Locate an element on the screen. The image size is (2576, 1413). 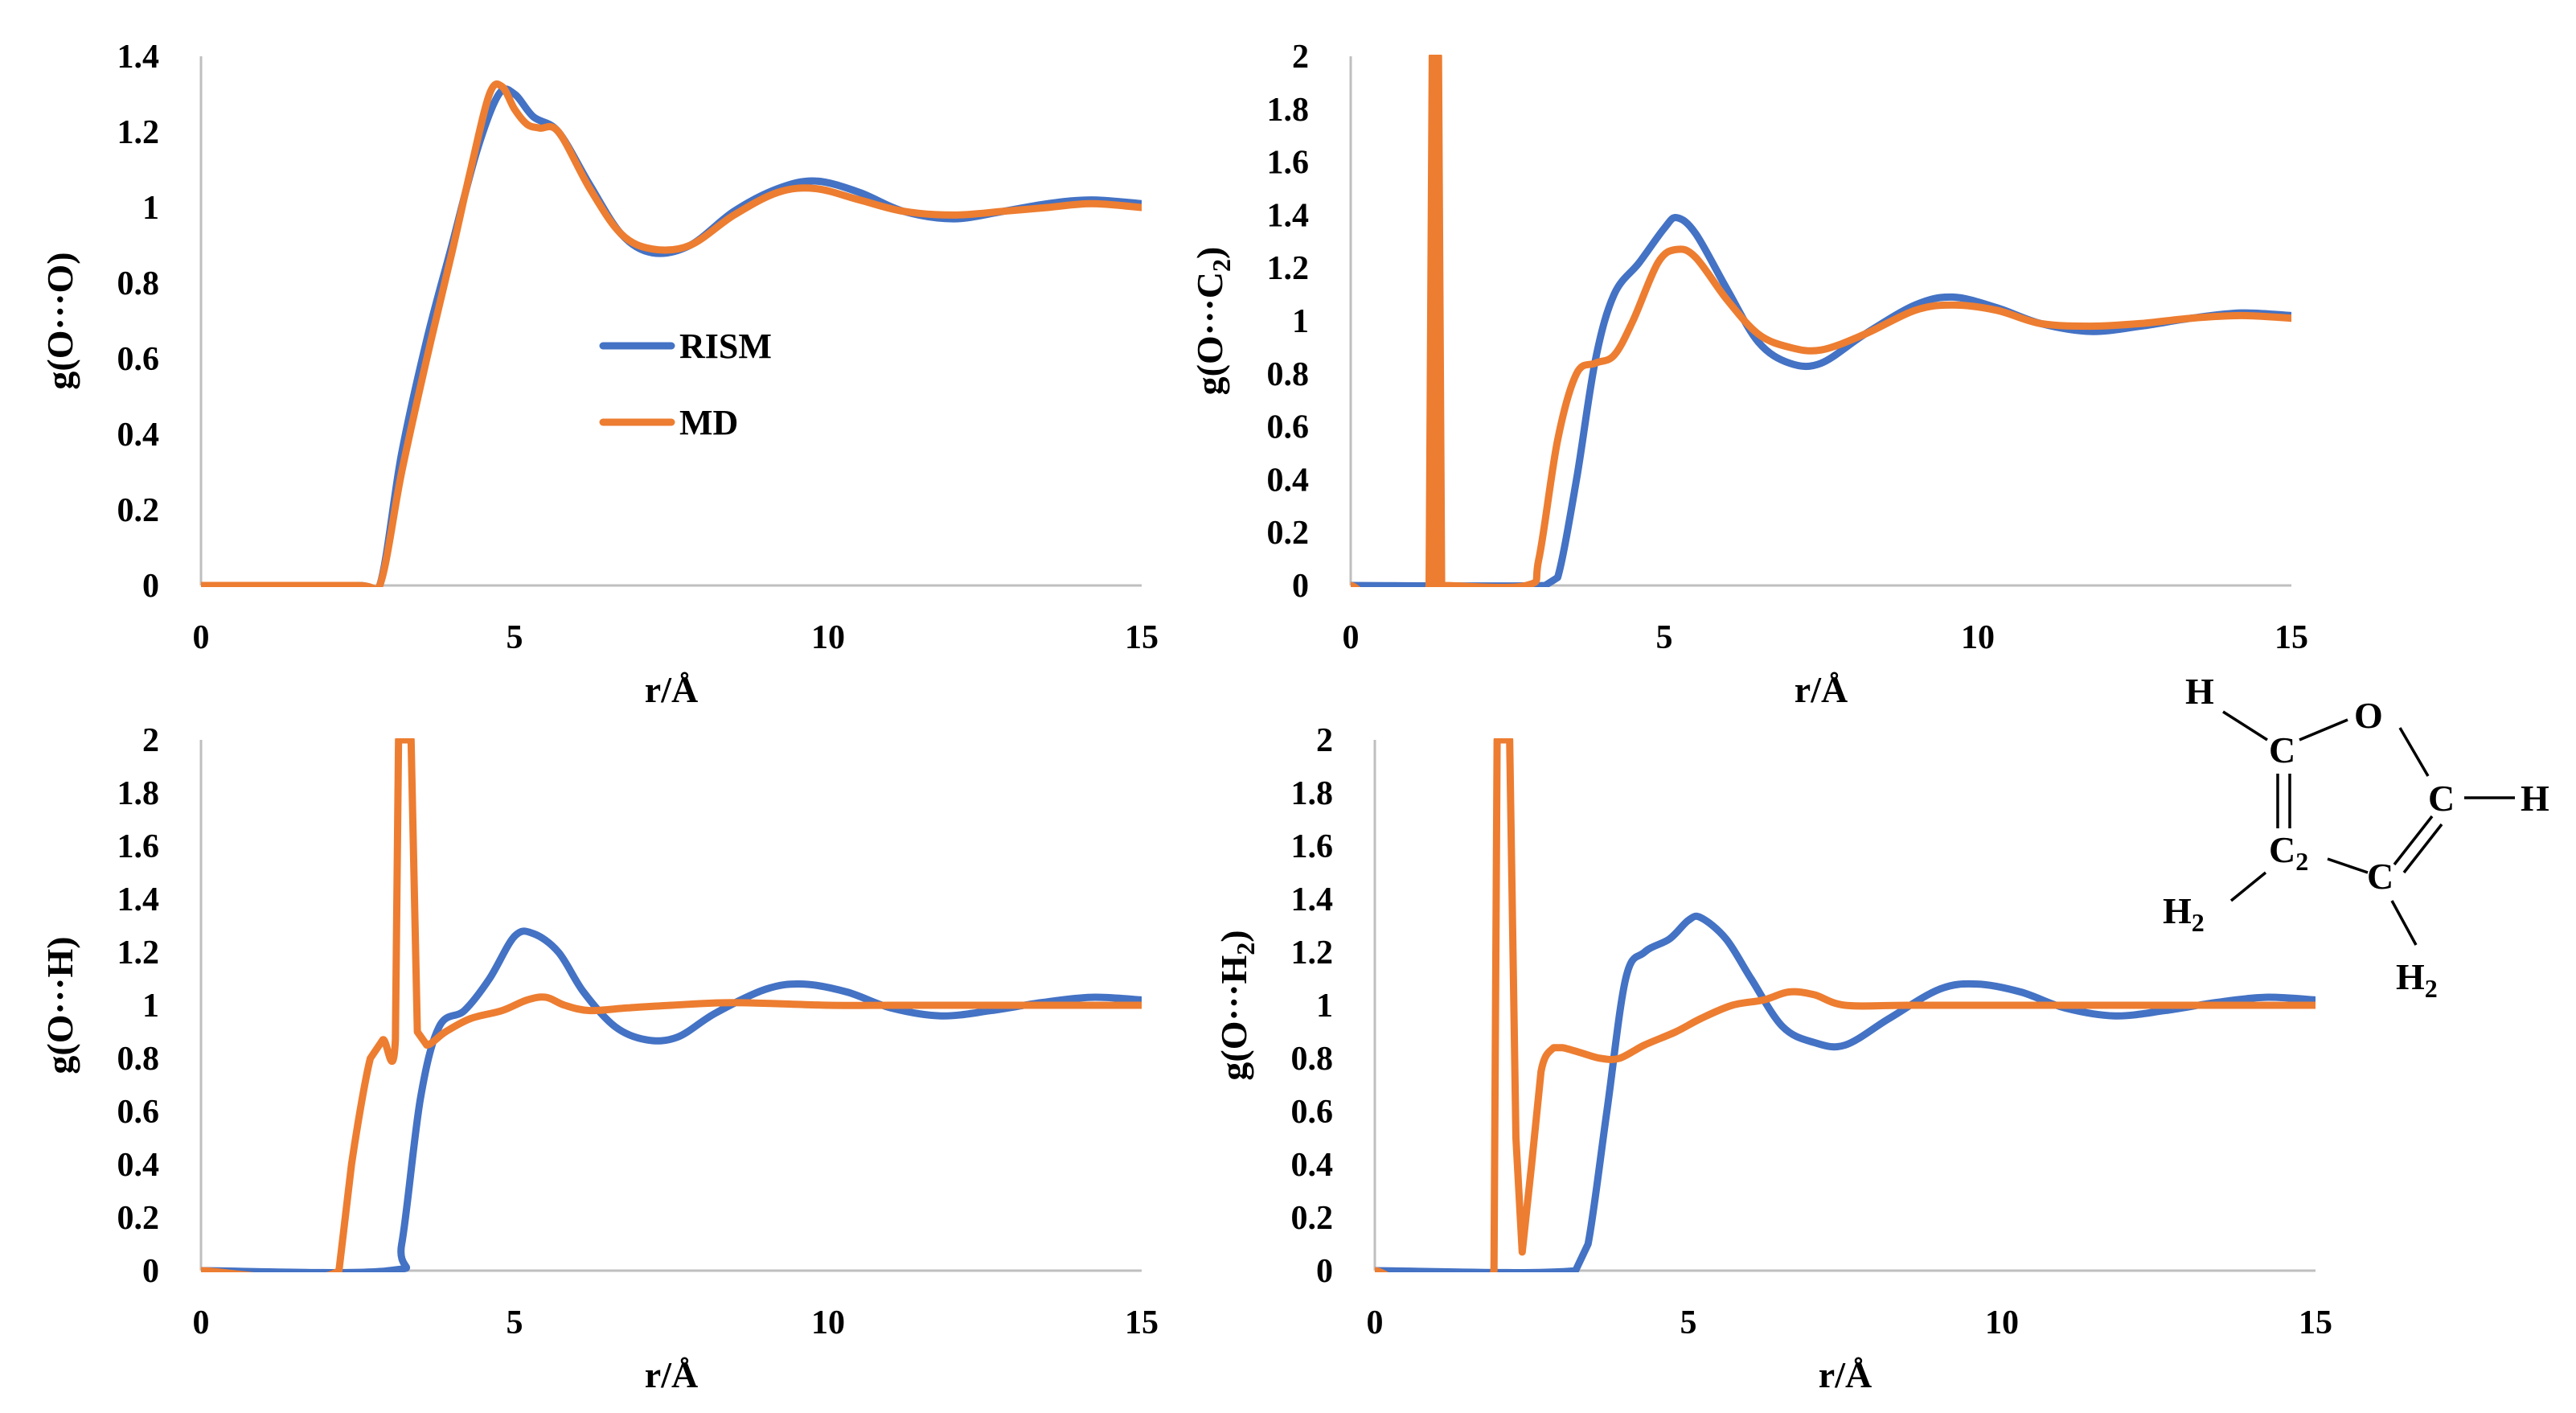
y-axis-label: g(O···H2) is located at coordinates (1236, 1005).